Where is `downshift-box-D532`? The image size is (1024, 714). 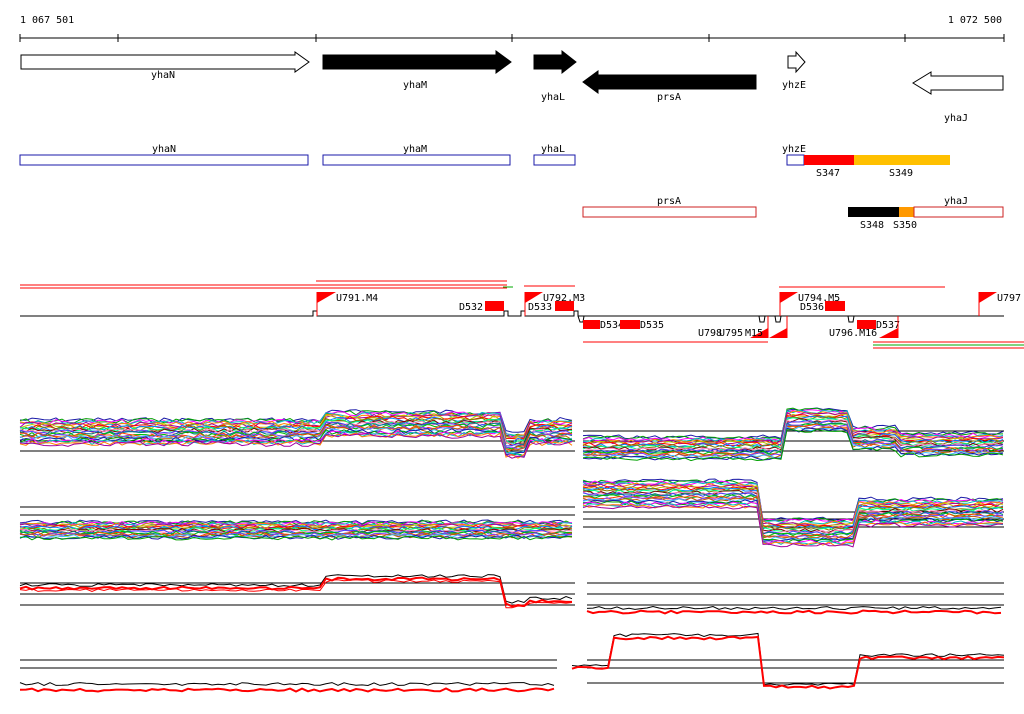
downshift-box-D532 is located at coordinates (494, 306).